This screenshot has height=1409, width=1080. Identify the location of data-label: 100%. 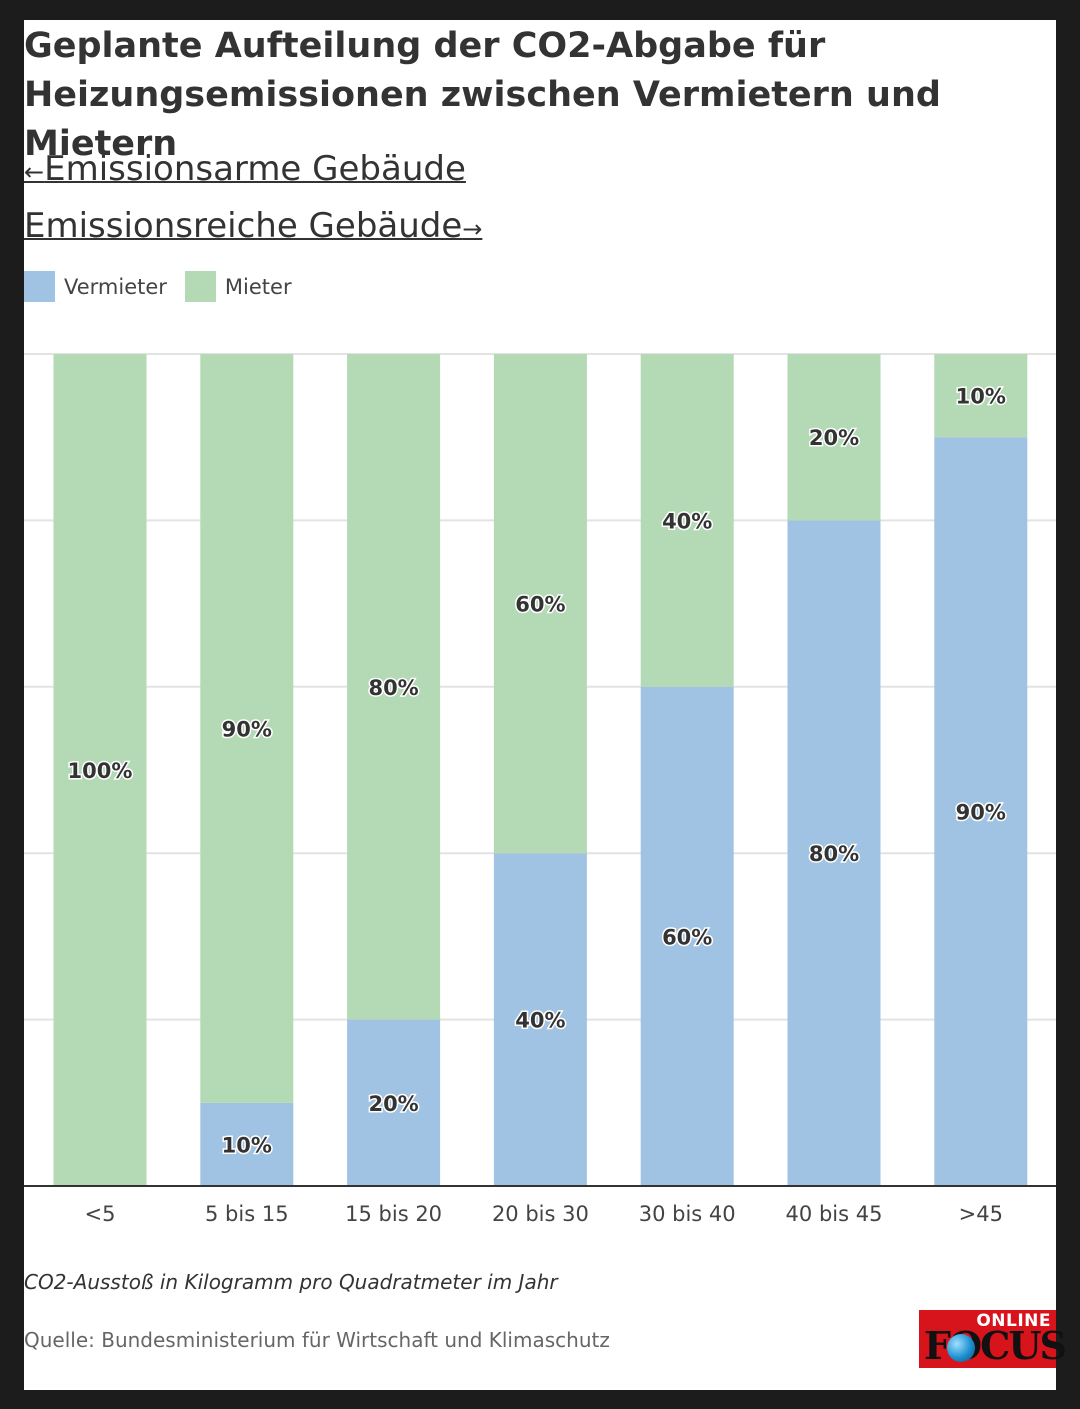
(100, 771).